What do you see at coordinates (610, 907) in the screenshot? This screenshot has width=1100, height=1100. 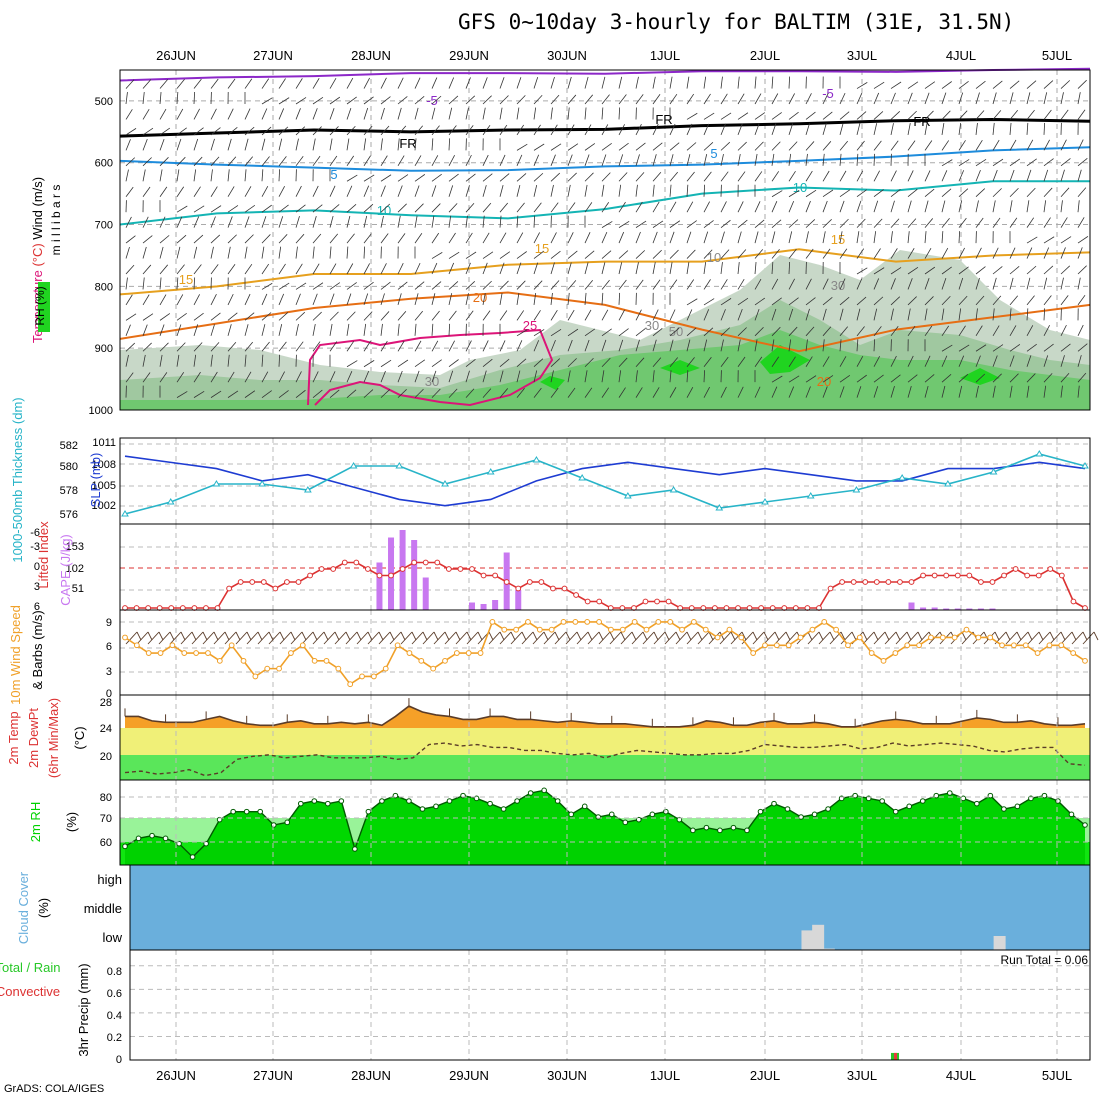 I see `cloud-background` at bounding box center [610, 907].